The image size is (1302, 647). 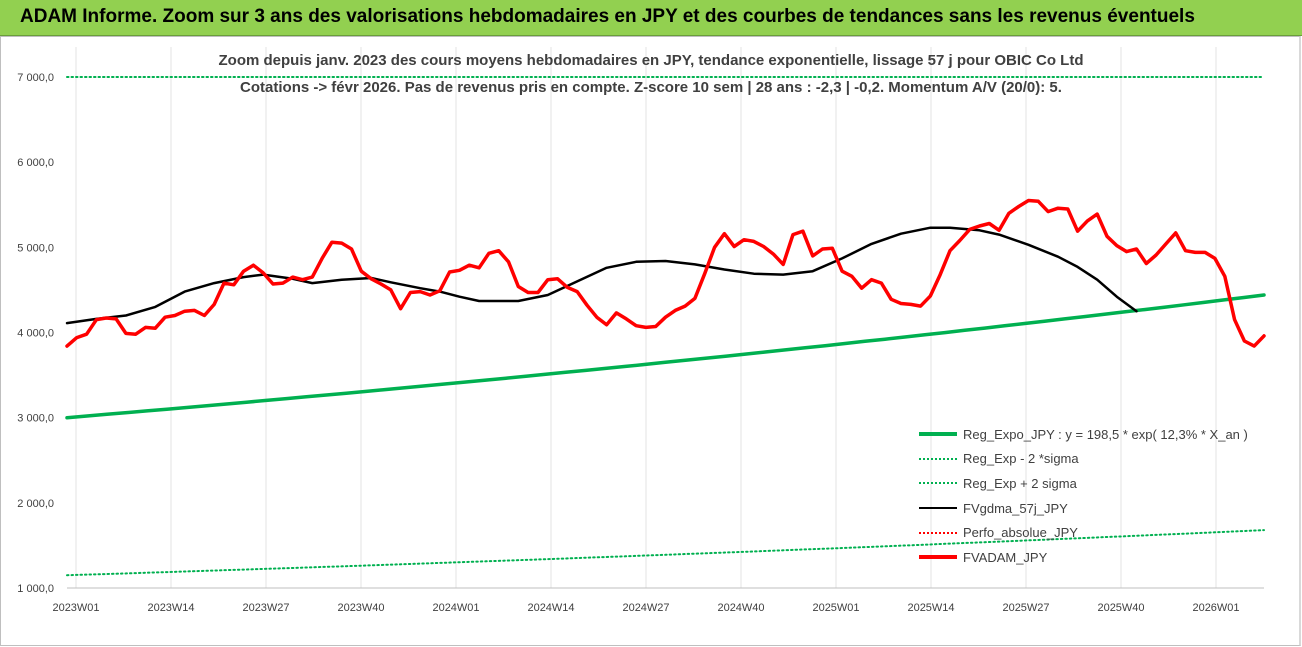 I want to click on x-tick-label: 2024W14, so click(x=550, y=608).